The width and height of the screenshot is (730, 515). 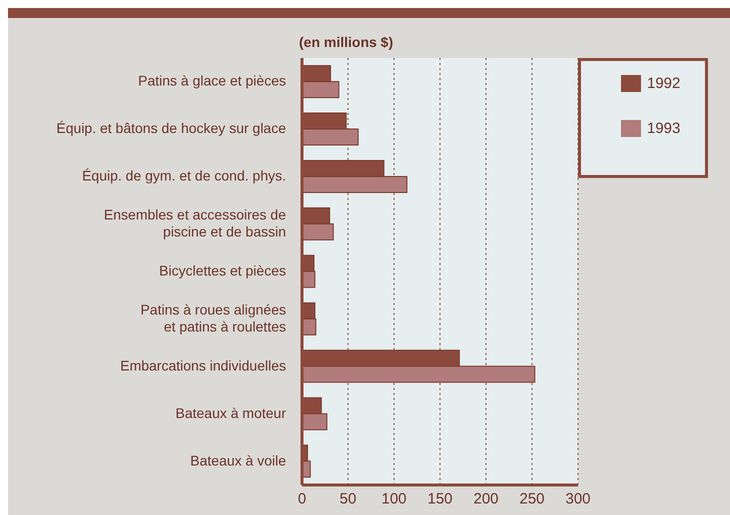 What do you see at coordinates (184, 175) in the screenshot?
I see `y-tick-label: Équip. de gym. et de cond. phys.` at bounding box center [184, 175].